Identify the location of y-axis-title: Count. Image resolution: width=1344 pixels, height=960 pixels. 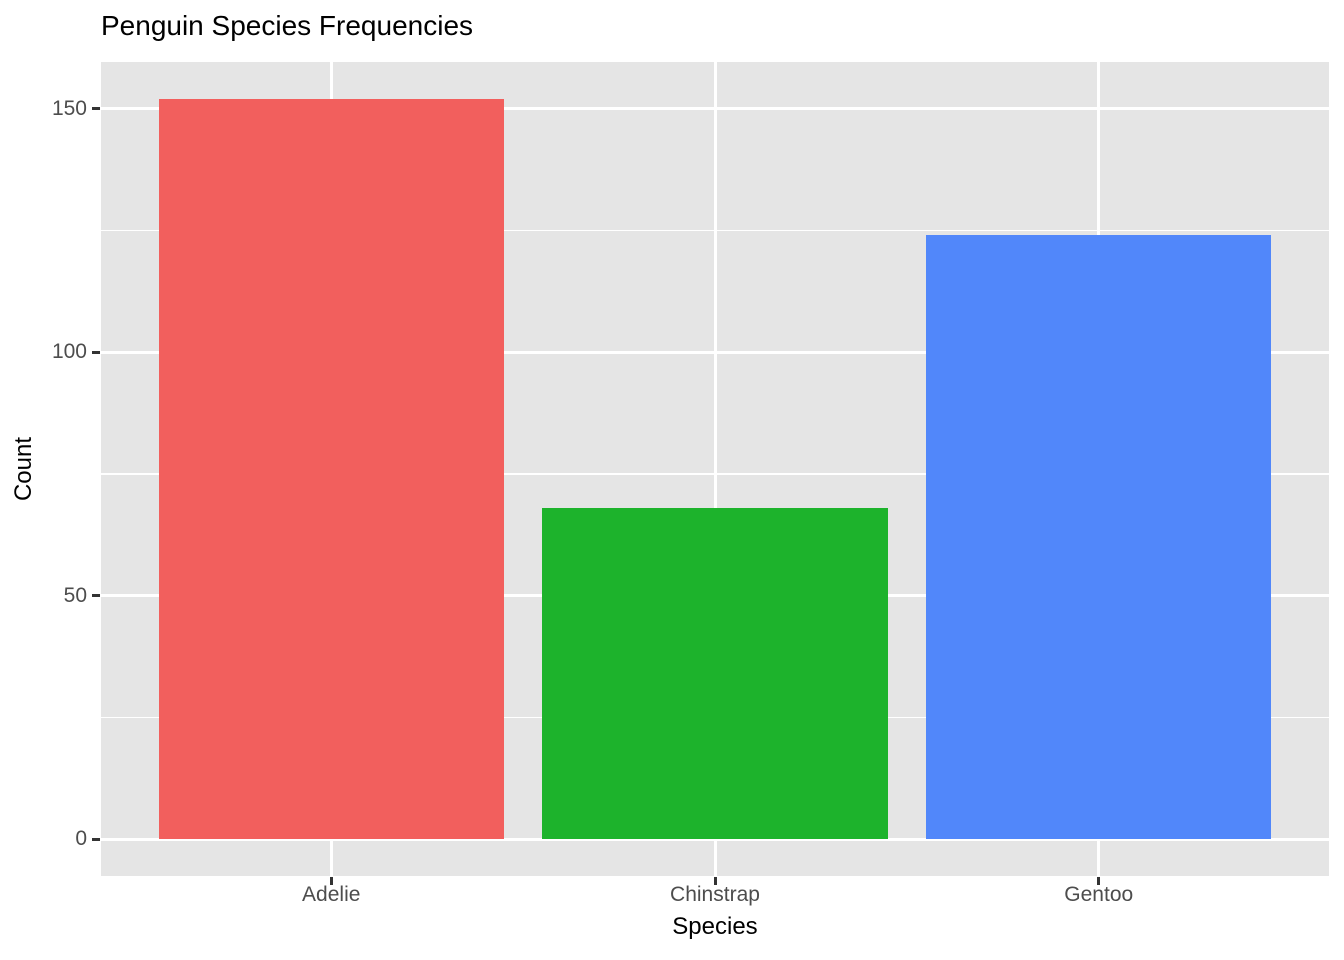
(23, 469).